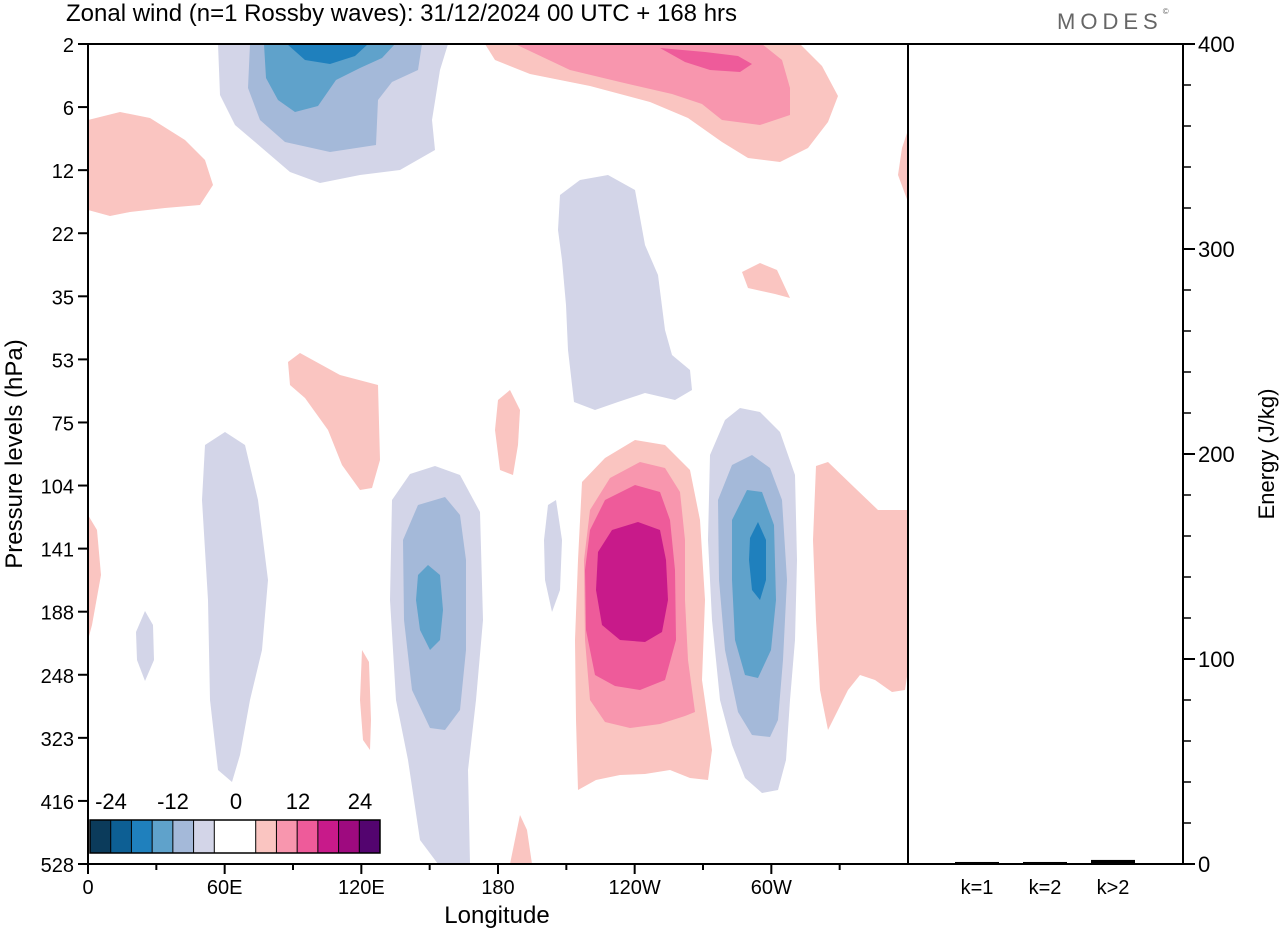  Describe the element at coordinates (903, 166) in the screenshot. I see `pos-contour-right-edge` at that location.